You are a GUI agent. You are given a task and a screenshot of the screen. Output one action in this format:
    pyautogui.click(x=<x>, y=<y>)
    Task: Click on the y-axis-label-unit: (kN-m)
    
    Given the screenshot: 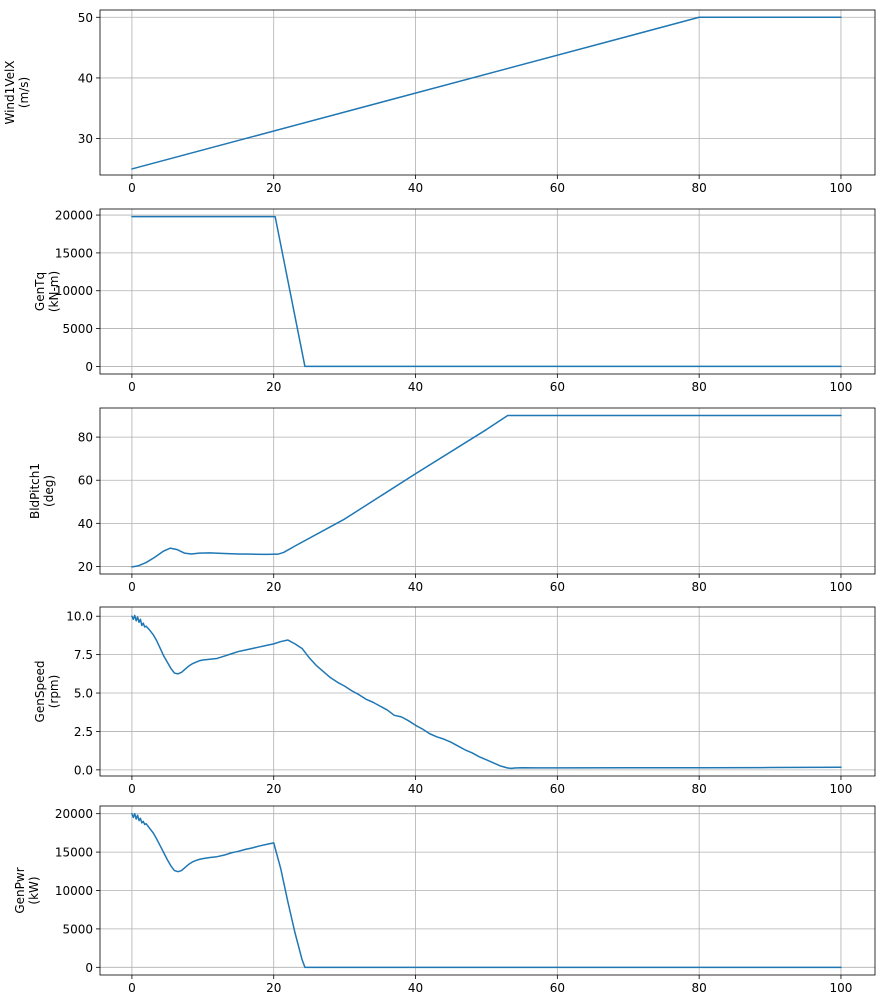 What is the action you would take?
    pyautogui.click(x=54, y=291)
    